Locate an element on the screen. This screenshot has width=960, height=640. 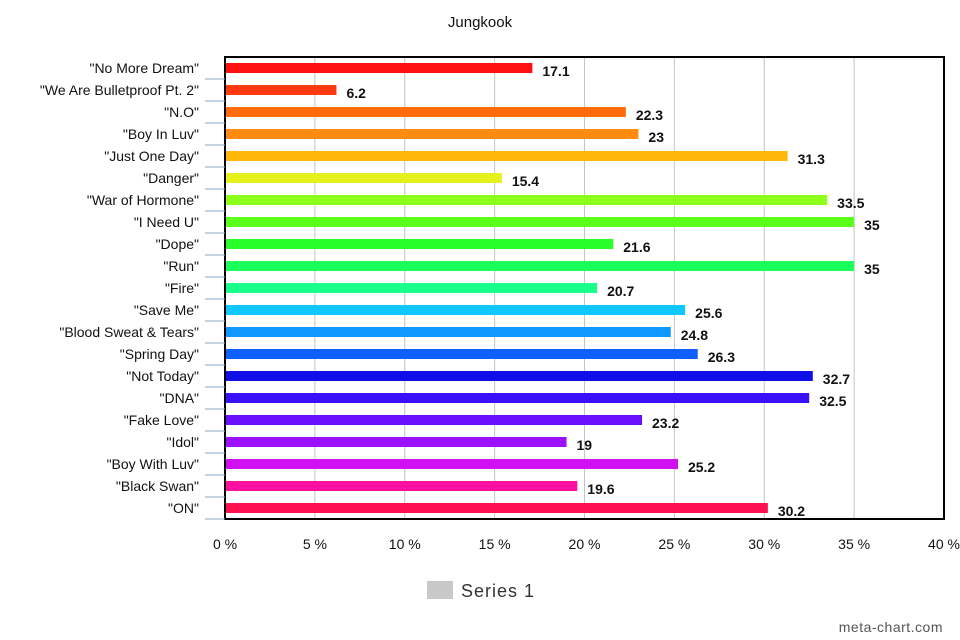
data-label: 20.7 is located at coordinates (620, 291).